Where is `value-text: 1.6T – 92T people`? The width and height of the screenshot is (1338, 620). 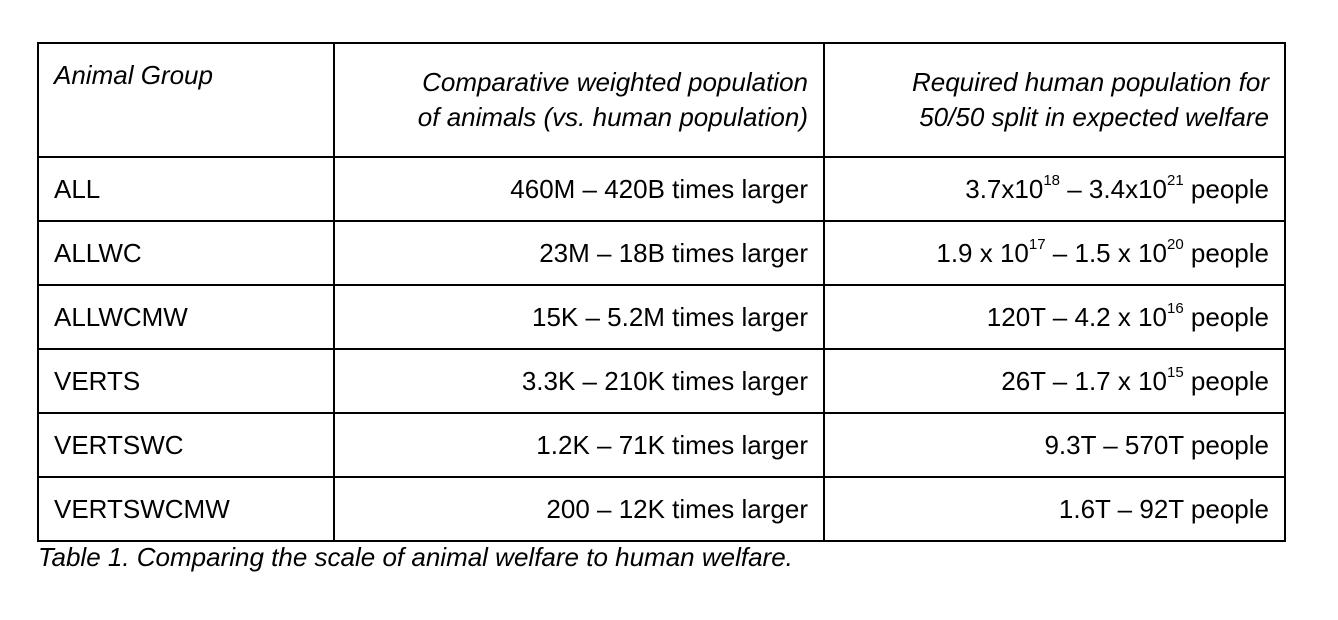 value-text: 1.6T – 92T people is located at coordinates (1163, 508).